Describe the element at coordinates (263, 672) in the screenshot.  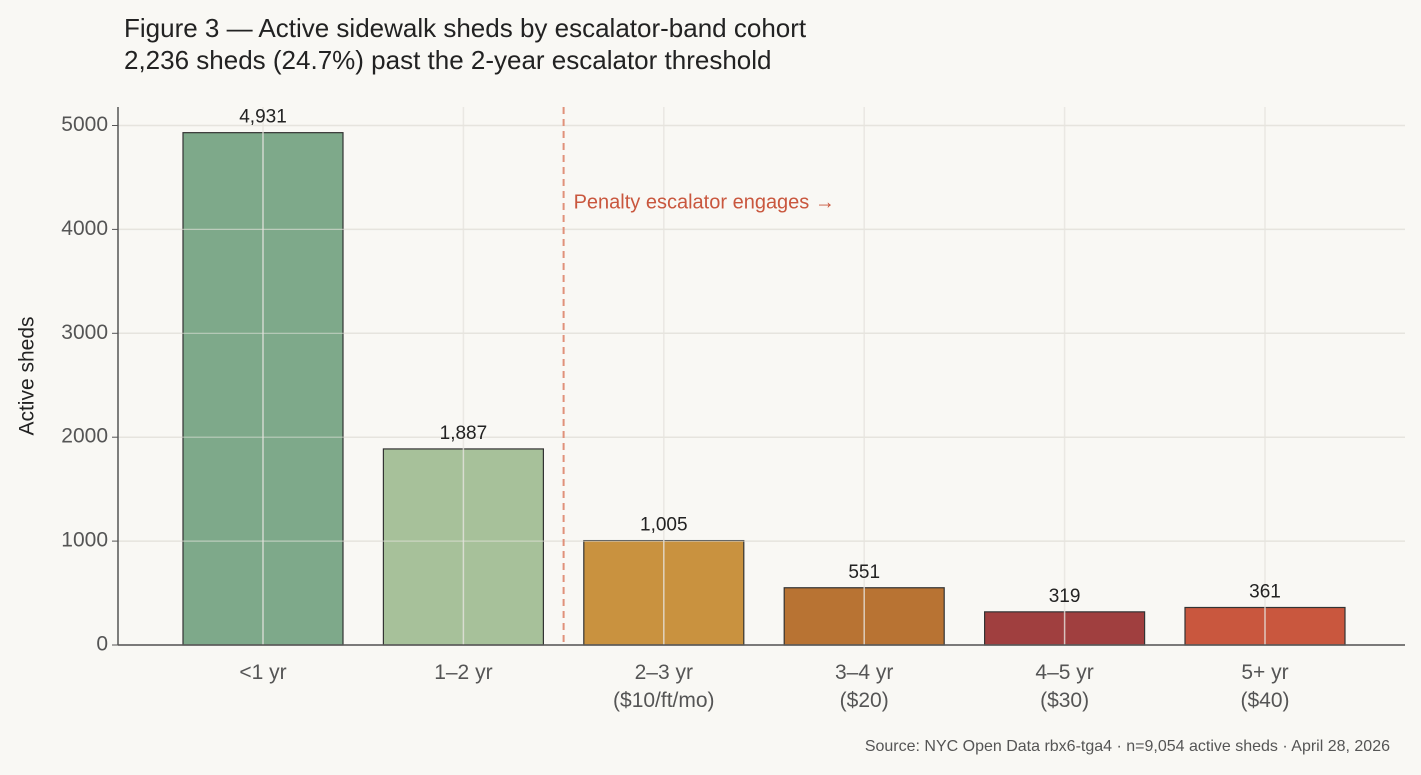
I see `x-tick-label: <1 yr` at that location.